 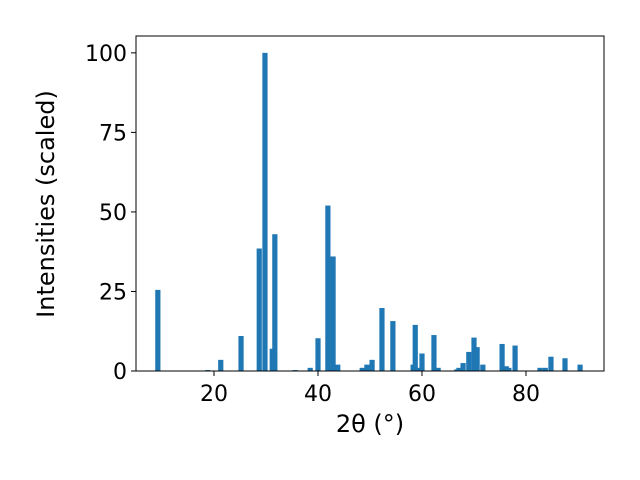 What do you see at coordinates (370, 424) in the screenshot?
I see `x-axis-label: 2θ (°)` at bounding box center [370, 424].